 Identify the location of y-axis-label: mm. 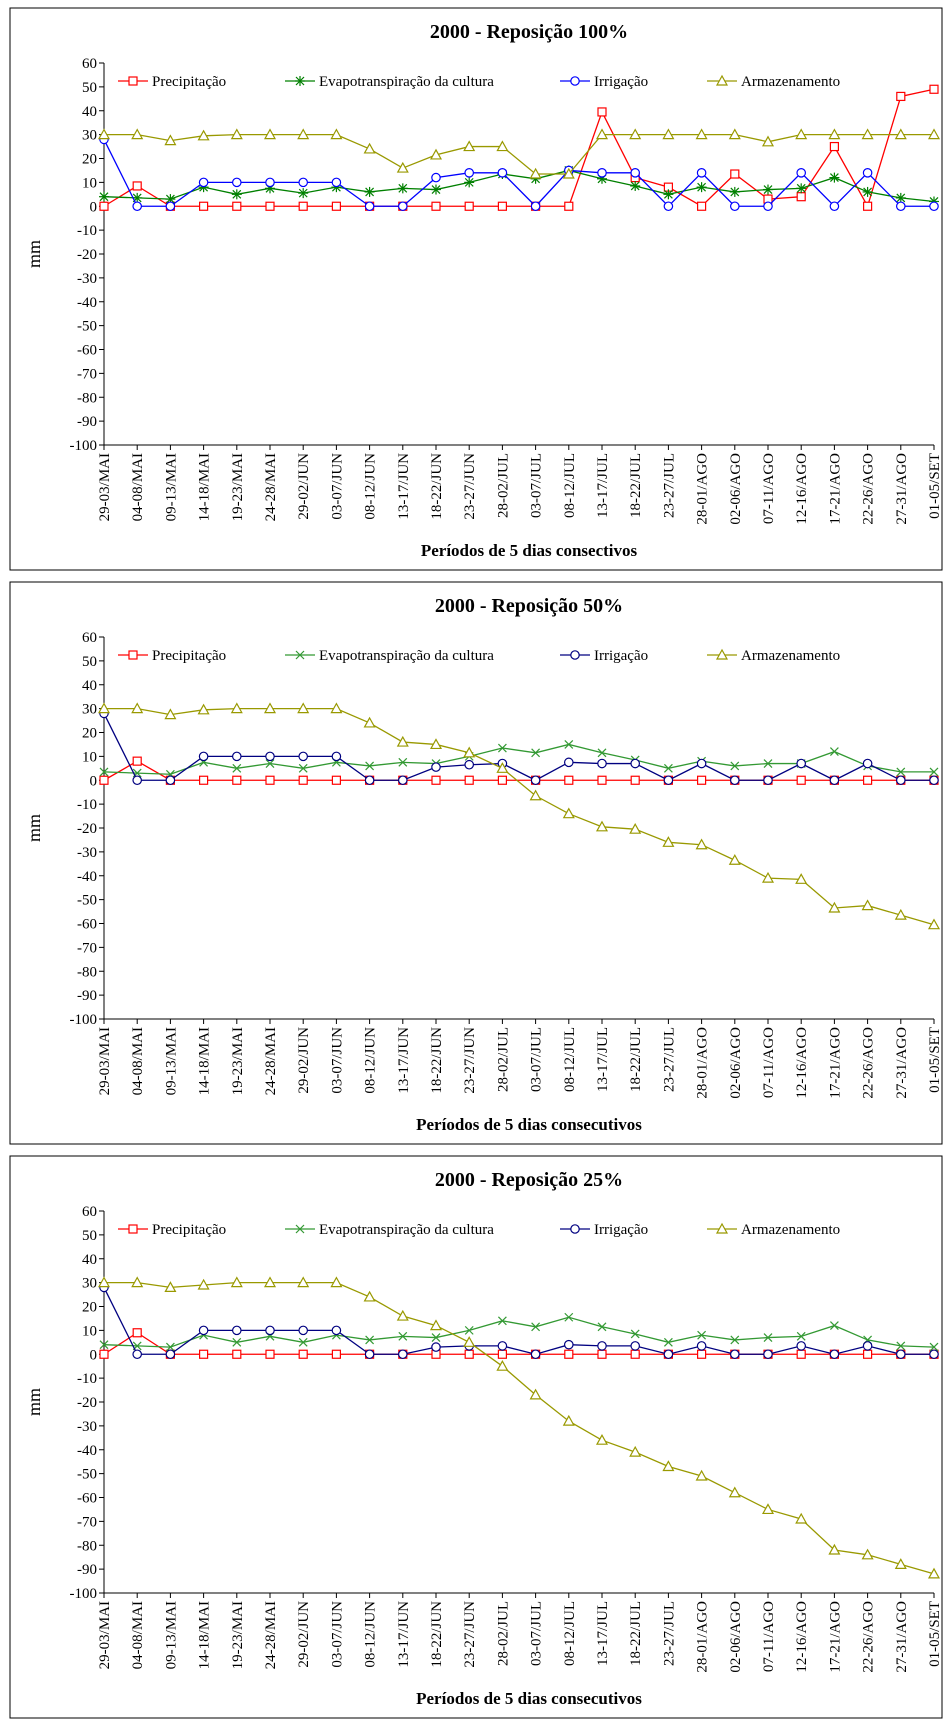
(34, 1402).